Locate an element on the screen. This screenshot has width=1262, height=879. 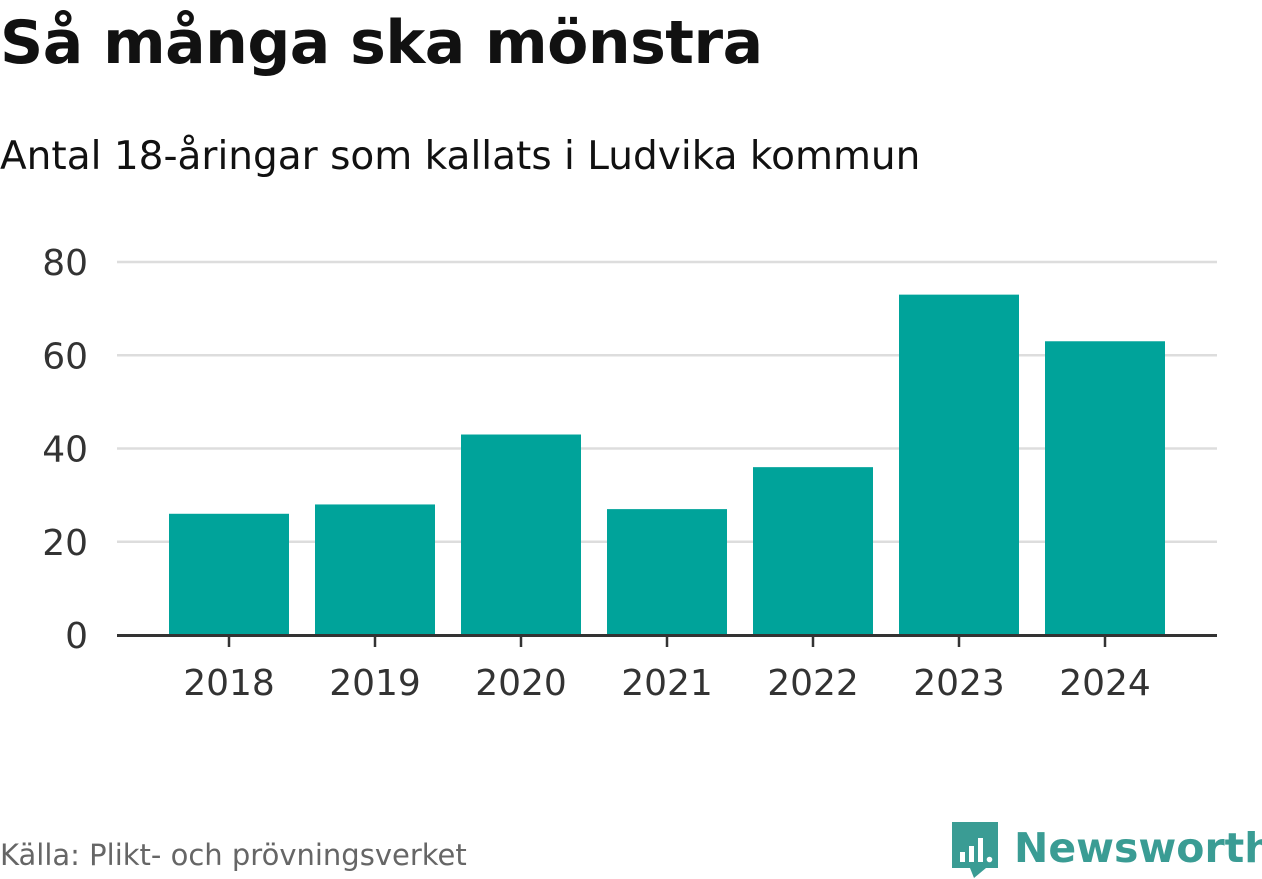
bar-2020 is located at coordinates (521, 534).